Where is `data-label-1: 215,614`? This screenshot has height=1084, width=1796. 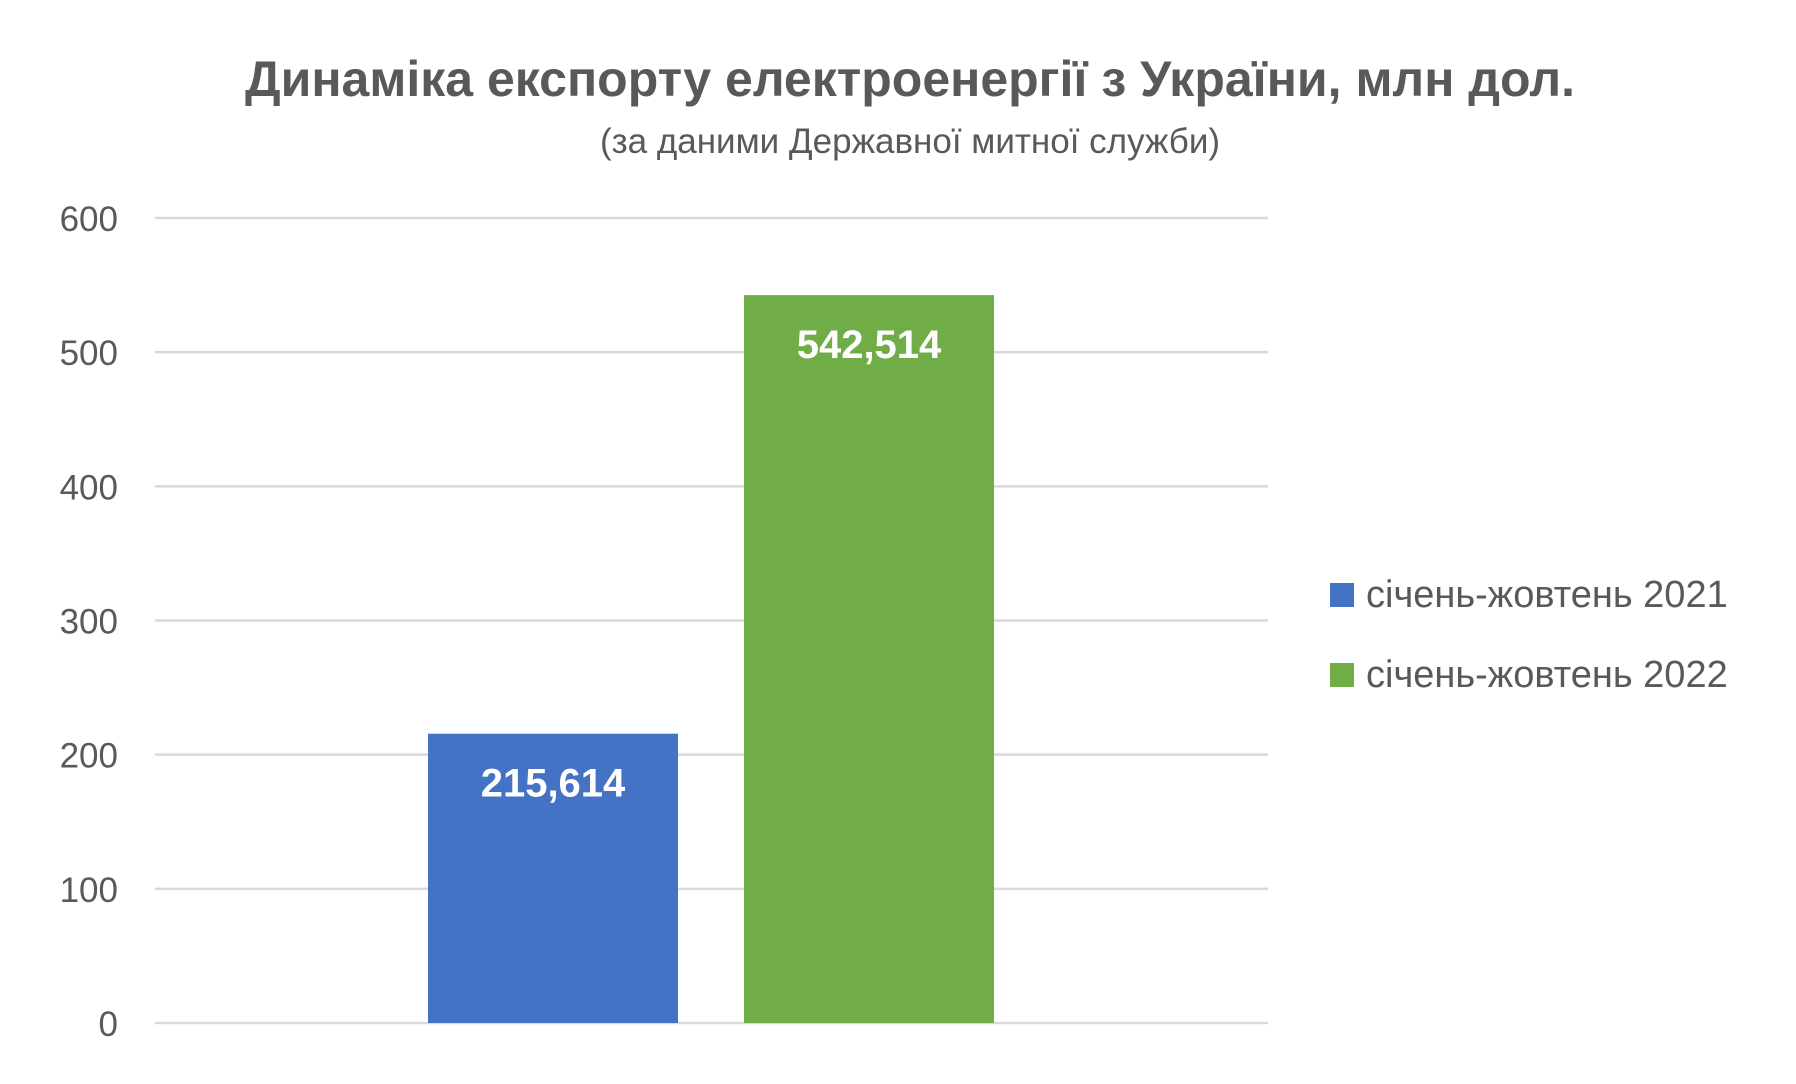 data-label-1: 215,614 is located at coordinates (553, 784).